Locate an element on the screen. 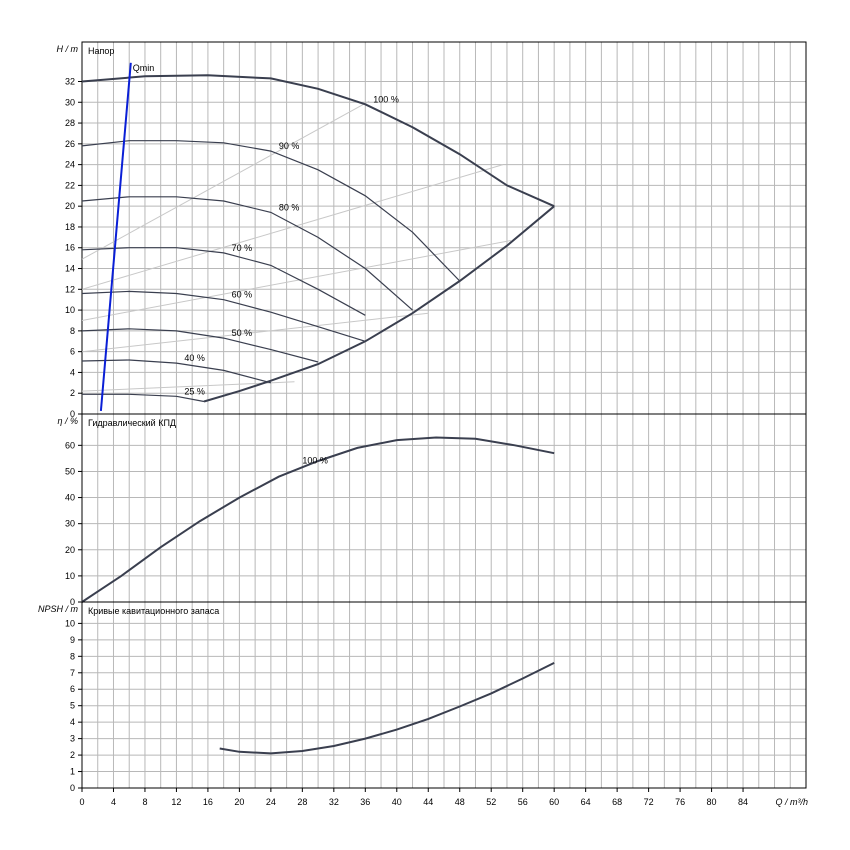 The height and width of the screenshot is (850, 850). y-tick-label: 26 is located at coordinates (70, 144).